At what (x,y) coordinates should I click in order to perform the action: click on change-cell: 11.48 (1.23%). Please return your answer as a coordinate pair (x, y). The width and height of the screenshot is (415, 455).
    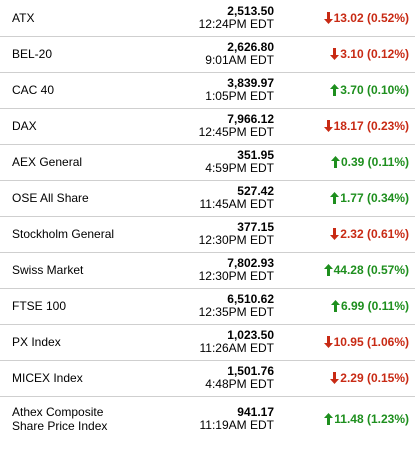
    Looking at the image, I should click on (344, 419).